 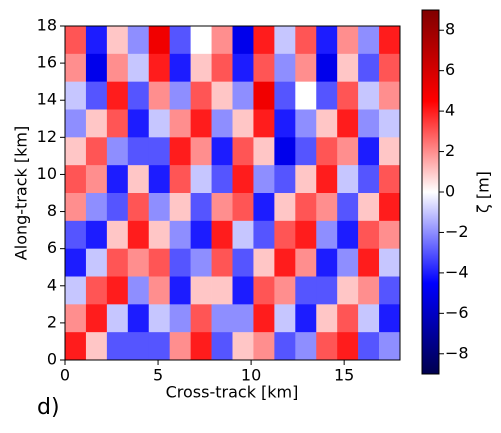 What do you see at coordinates (450, 110) in the screenshot?
I see `colorbar-tick-label: 4` at bounding box center [450, 110].